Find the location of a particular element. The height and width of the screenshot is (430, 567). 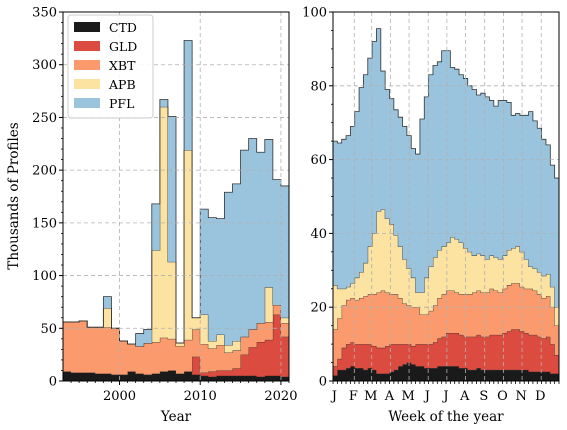

right-xlabel: Week of the year is located at coordinates (446, 417).